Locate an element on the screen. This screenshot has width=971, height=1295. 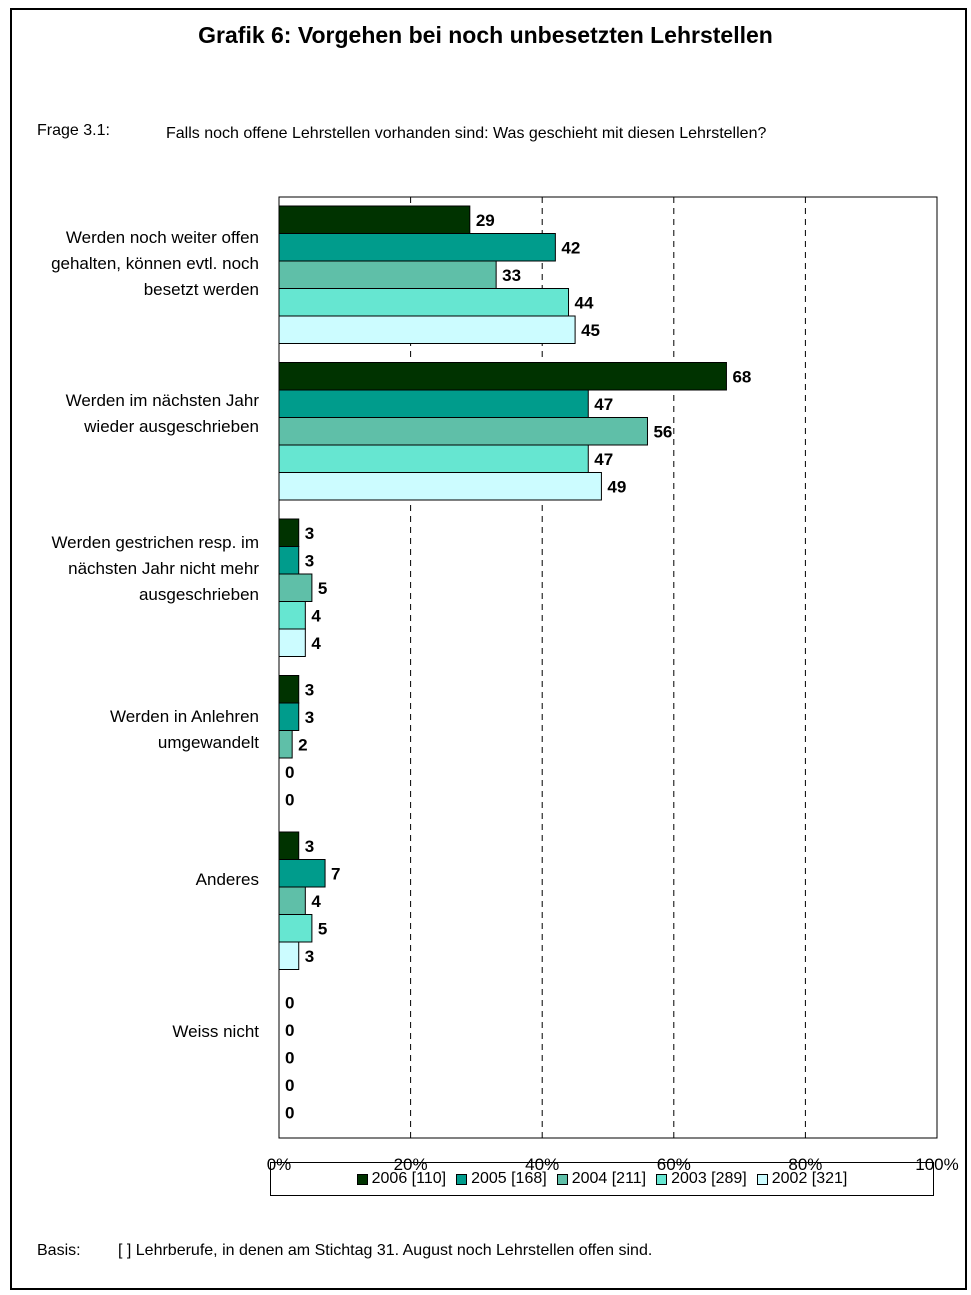
legend-label: 2006 [110] is located at coordinates (409, 1178).